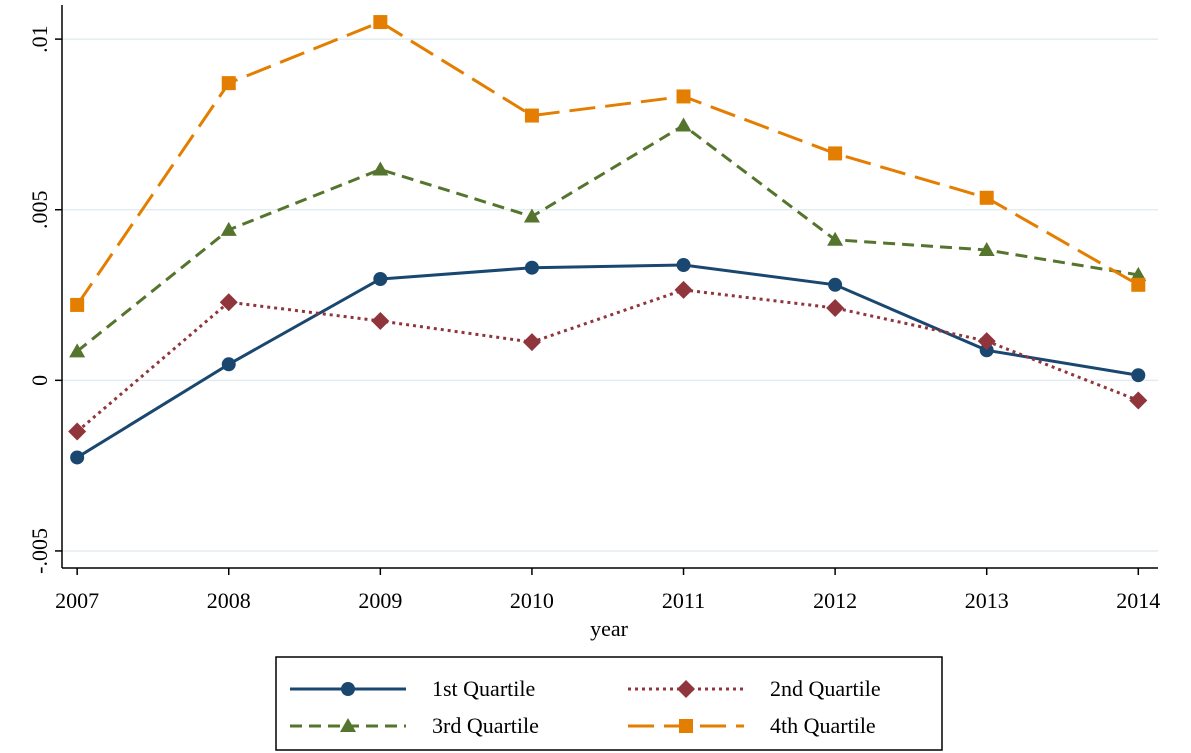 The width and height of the screenshot is (1191, 753). What do you see at coordinates (39, 39) in the screenshot?
I see `y-tick-label: .01` at bounding box center [39, 39].